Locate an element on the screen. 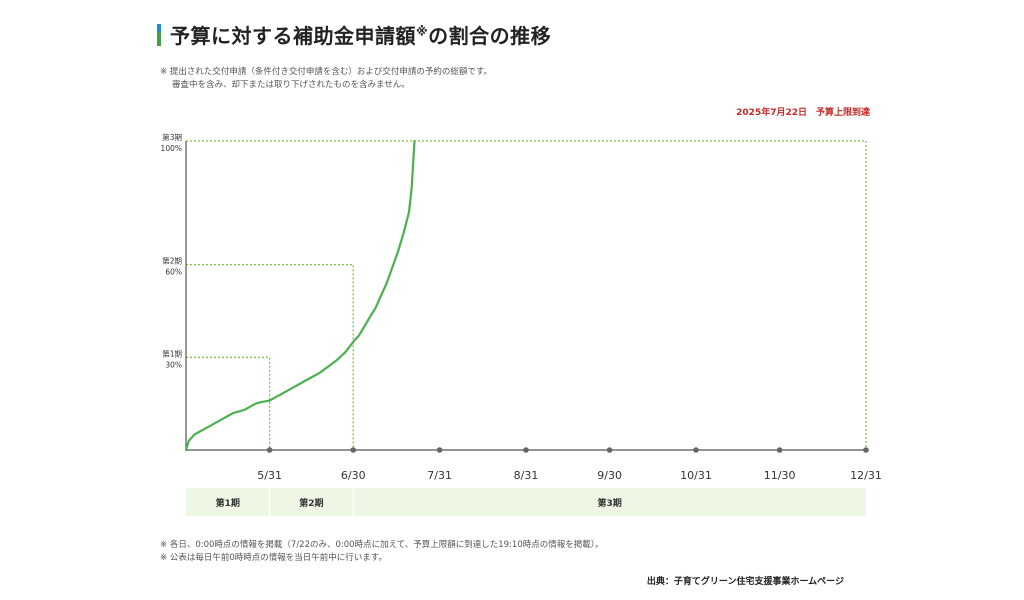 Image resolution: width=1024 pixels, height=600 pixels. period-band-label-1: 第1期 is located at coordinates (228, 503).